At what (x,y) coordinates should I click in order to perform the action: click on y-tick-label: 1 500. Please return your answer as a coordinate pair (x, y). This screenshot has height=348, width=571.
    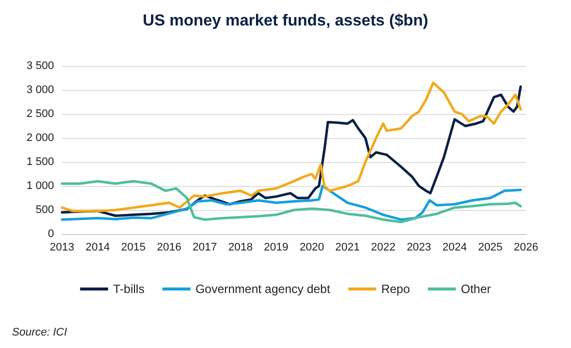
    Looking at the image, I should click on (40, 162).